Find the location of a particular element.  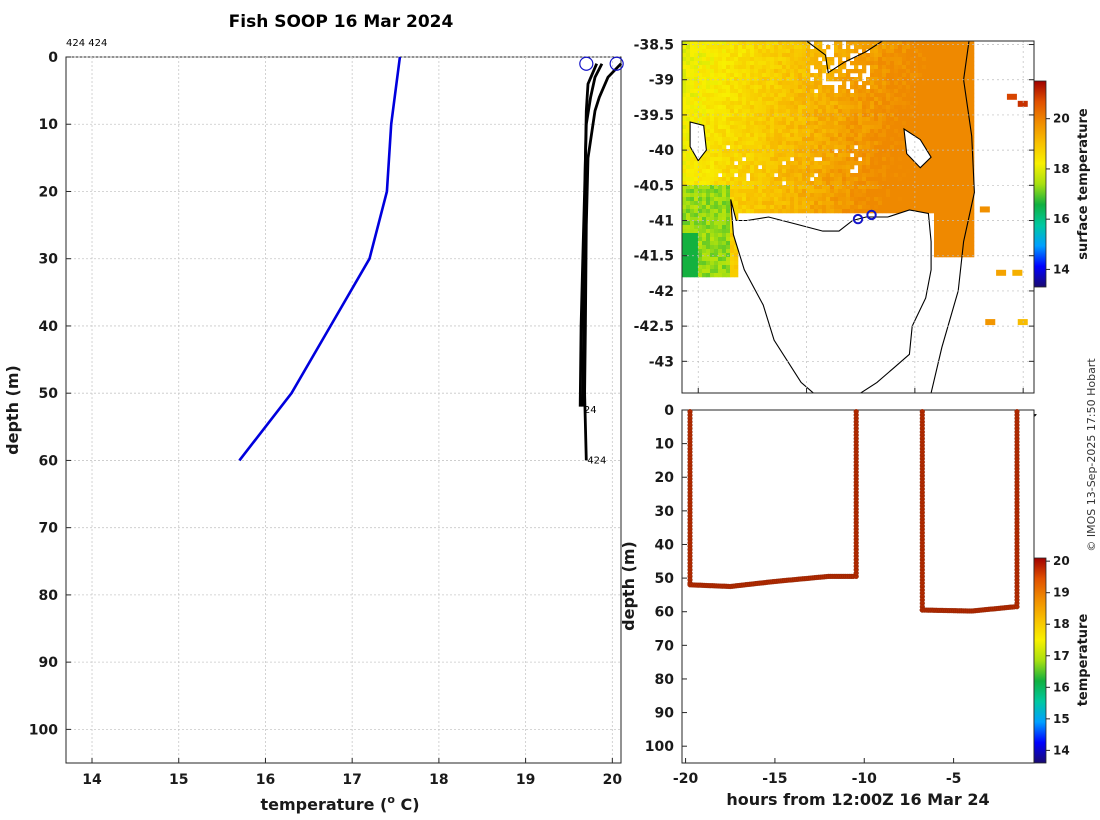

map-ytick-label: -43 is located at coordinates (661, 362).